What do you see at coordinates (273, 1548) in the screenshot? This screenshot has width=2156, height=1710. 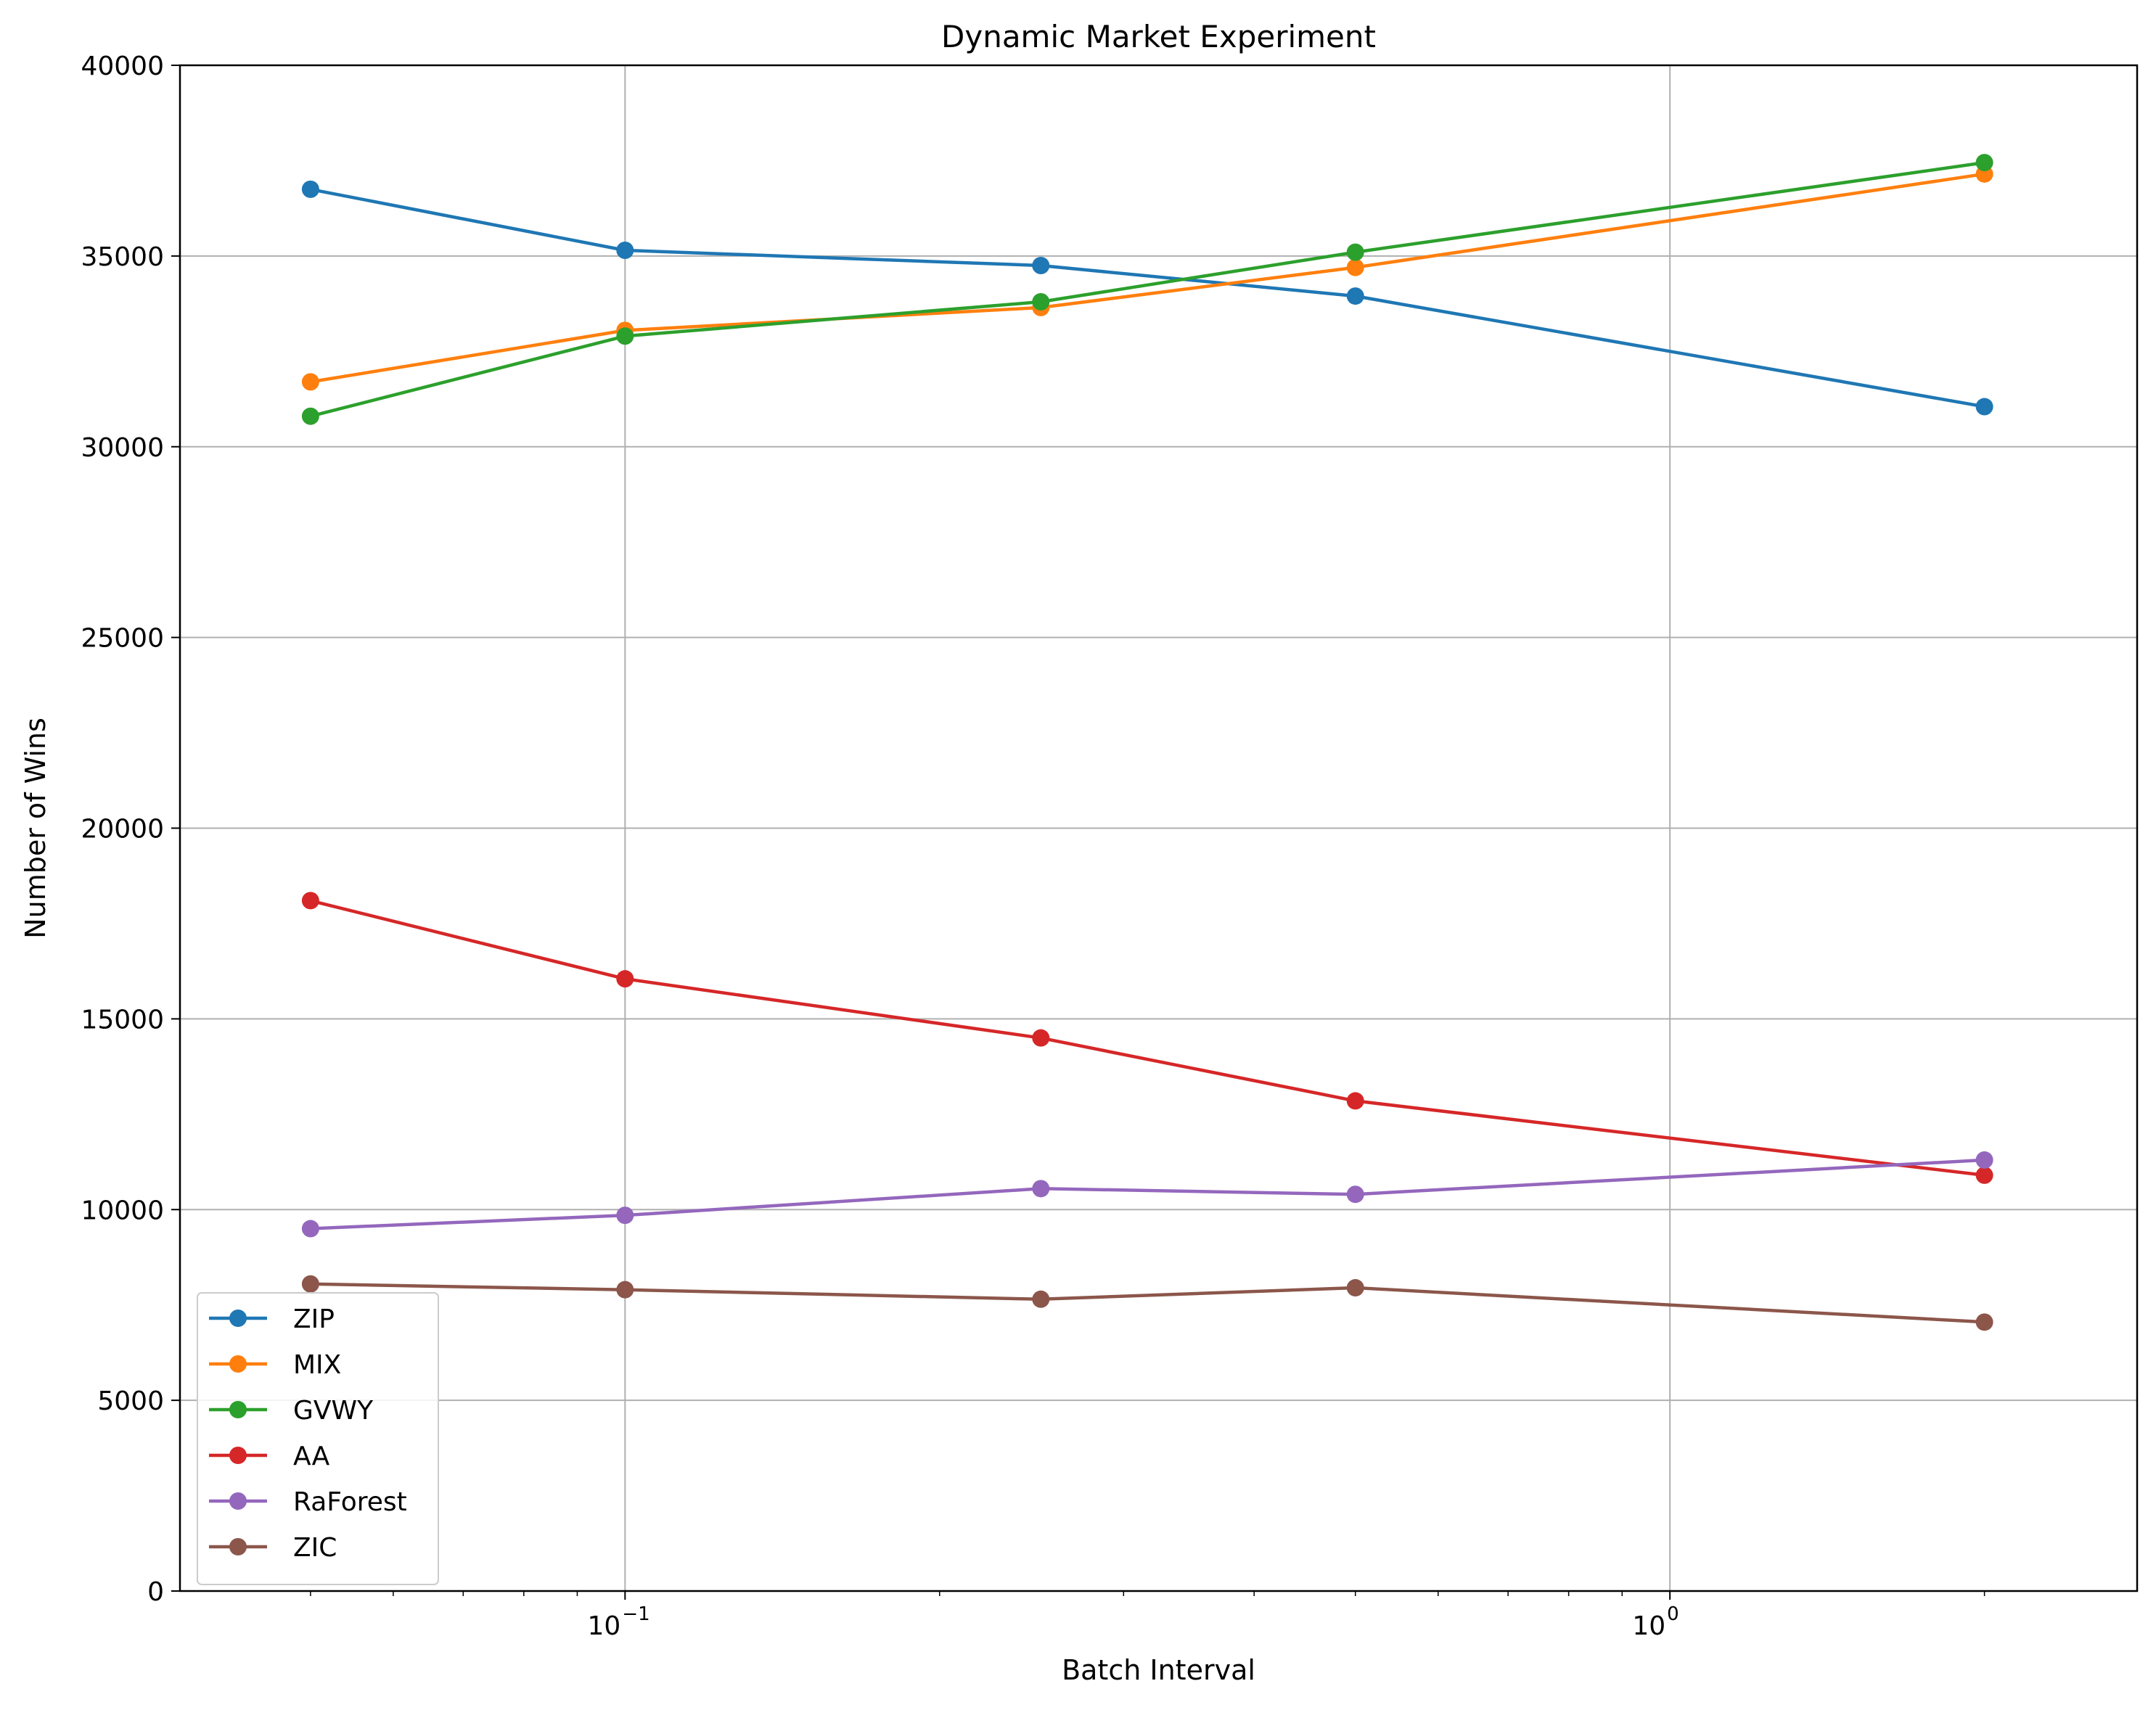 I see `legend-item-zic: ZIC` at bounding box center [273, 1548].